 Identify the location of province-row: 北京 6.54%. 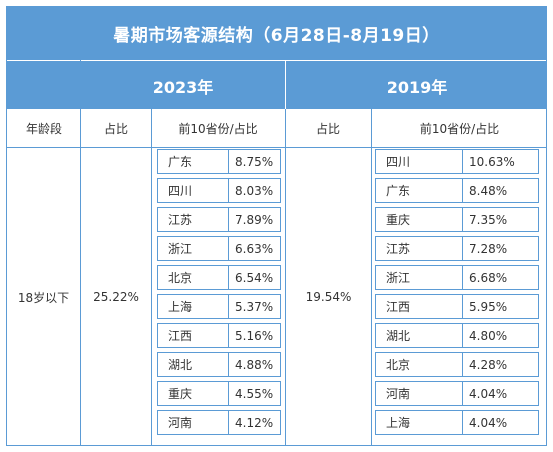
(219, 277).